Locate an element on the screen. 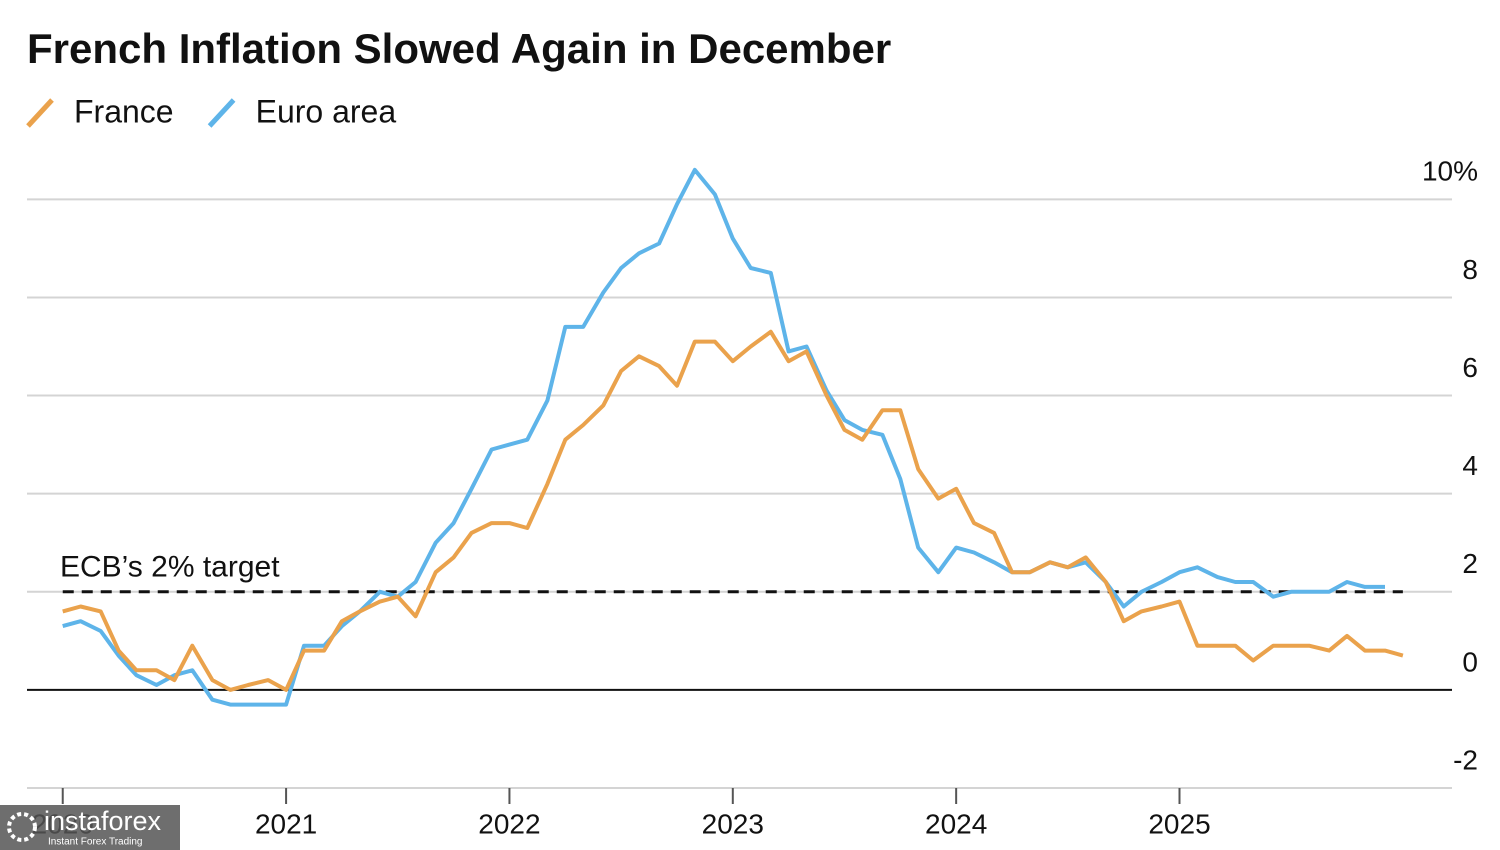 The image size is (1500, 850). y-tick-label: 8 is located at coordinates (1470, 269).